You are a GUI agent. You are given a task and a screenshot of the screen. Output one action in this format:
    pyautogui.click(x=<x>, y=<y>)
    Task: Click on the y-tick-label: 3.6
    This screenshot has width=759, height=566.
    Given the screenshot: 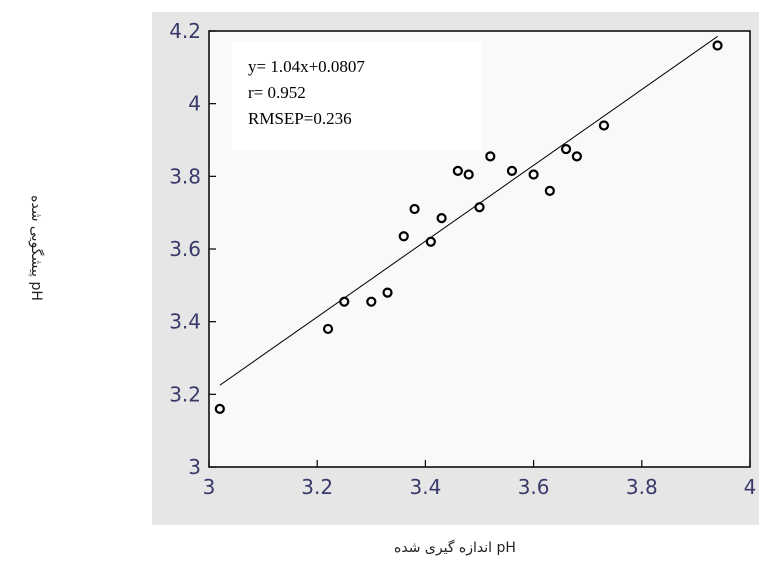 What is the action you would take?
    pyautogui.click(x=185, y=249)
    